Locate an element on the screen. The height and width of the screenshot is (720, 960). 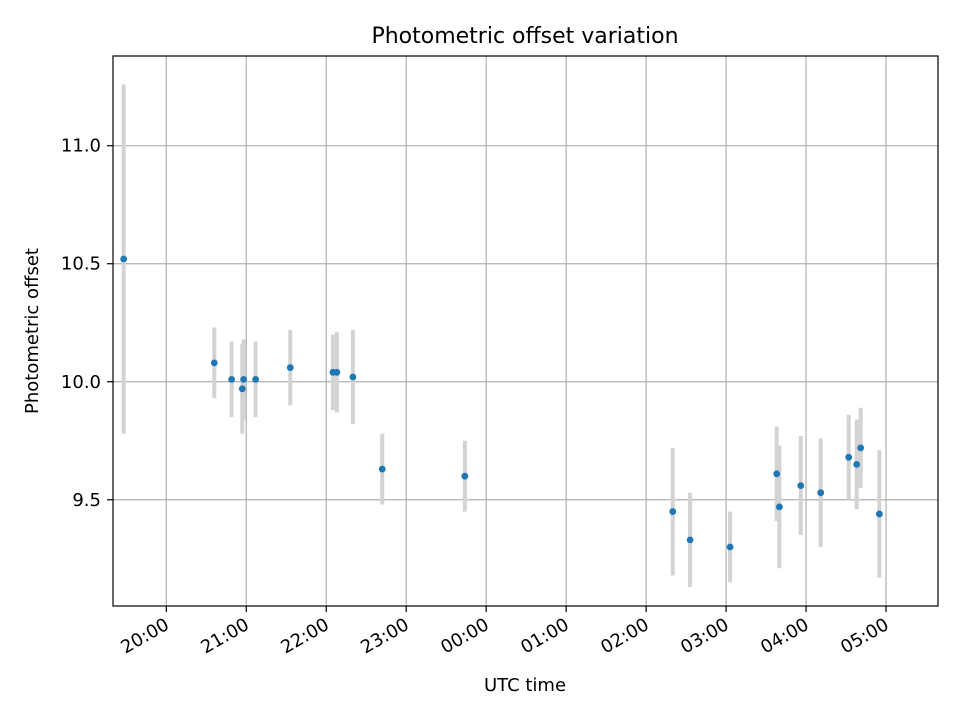
y-tick-label: 10.5 is located at coordinates (81, 264).